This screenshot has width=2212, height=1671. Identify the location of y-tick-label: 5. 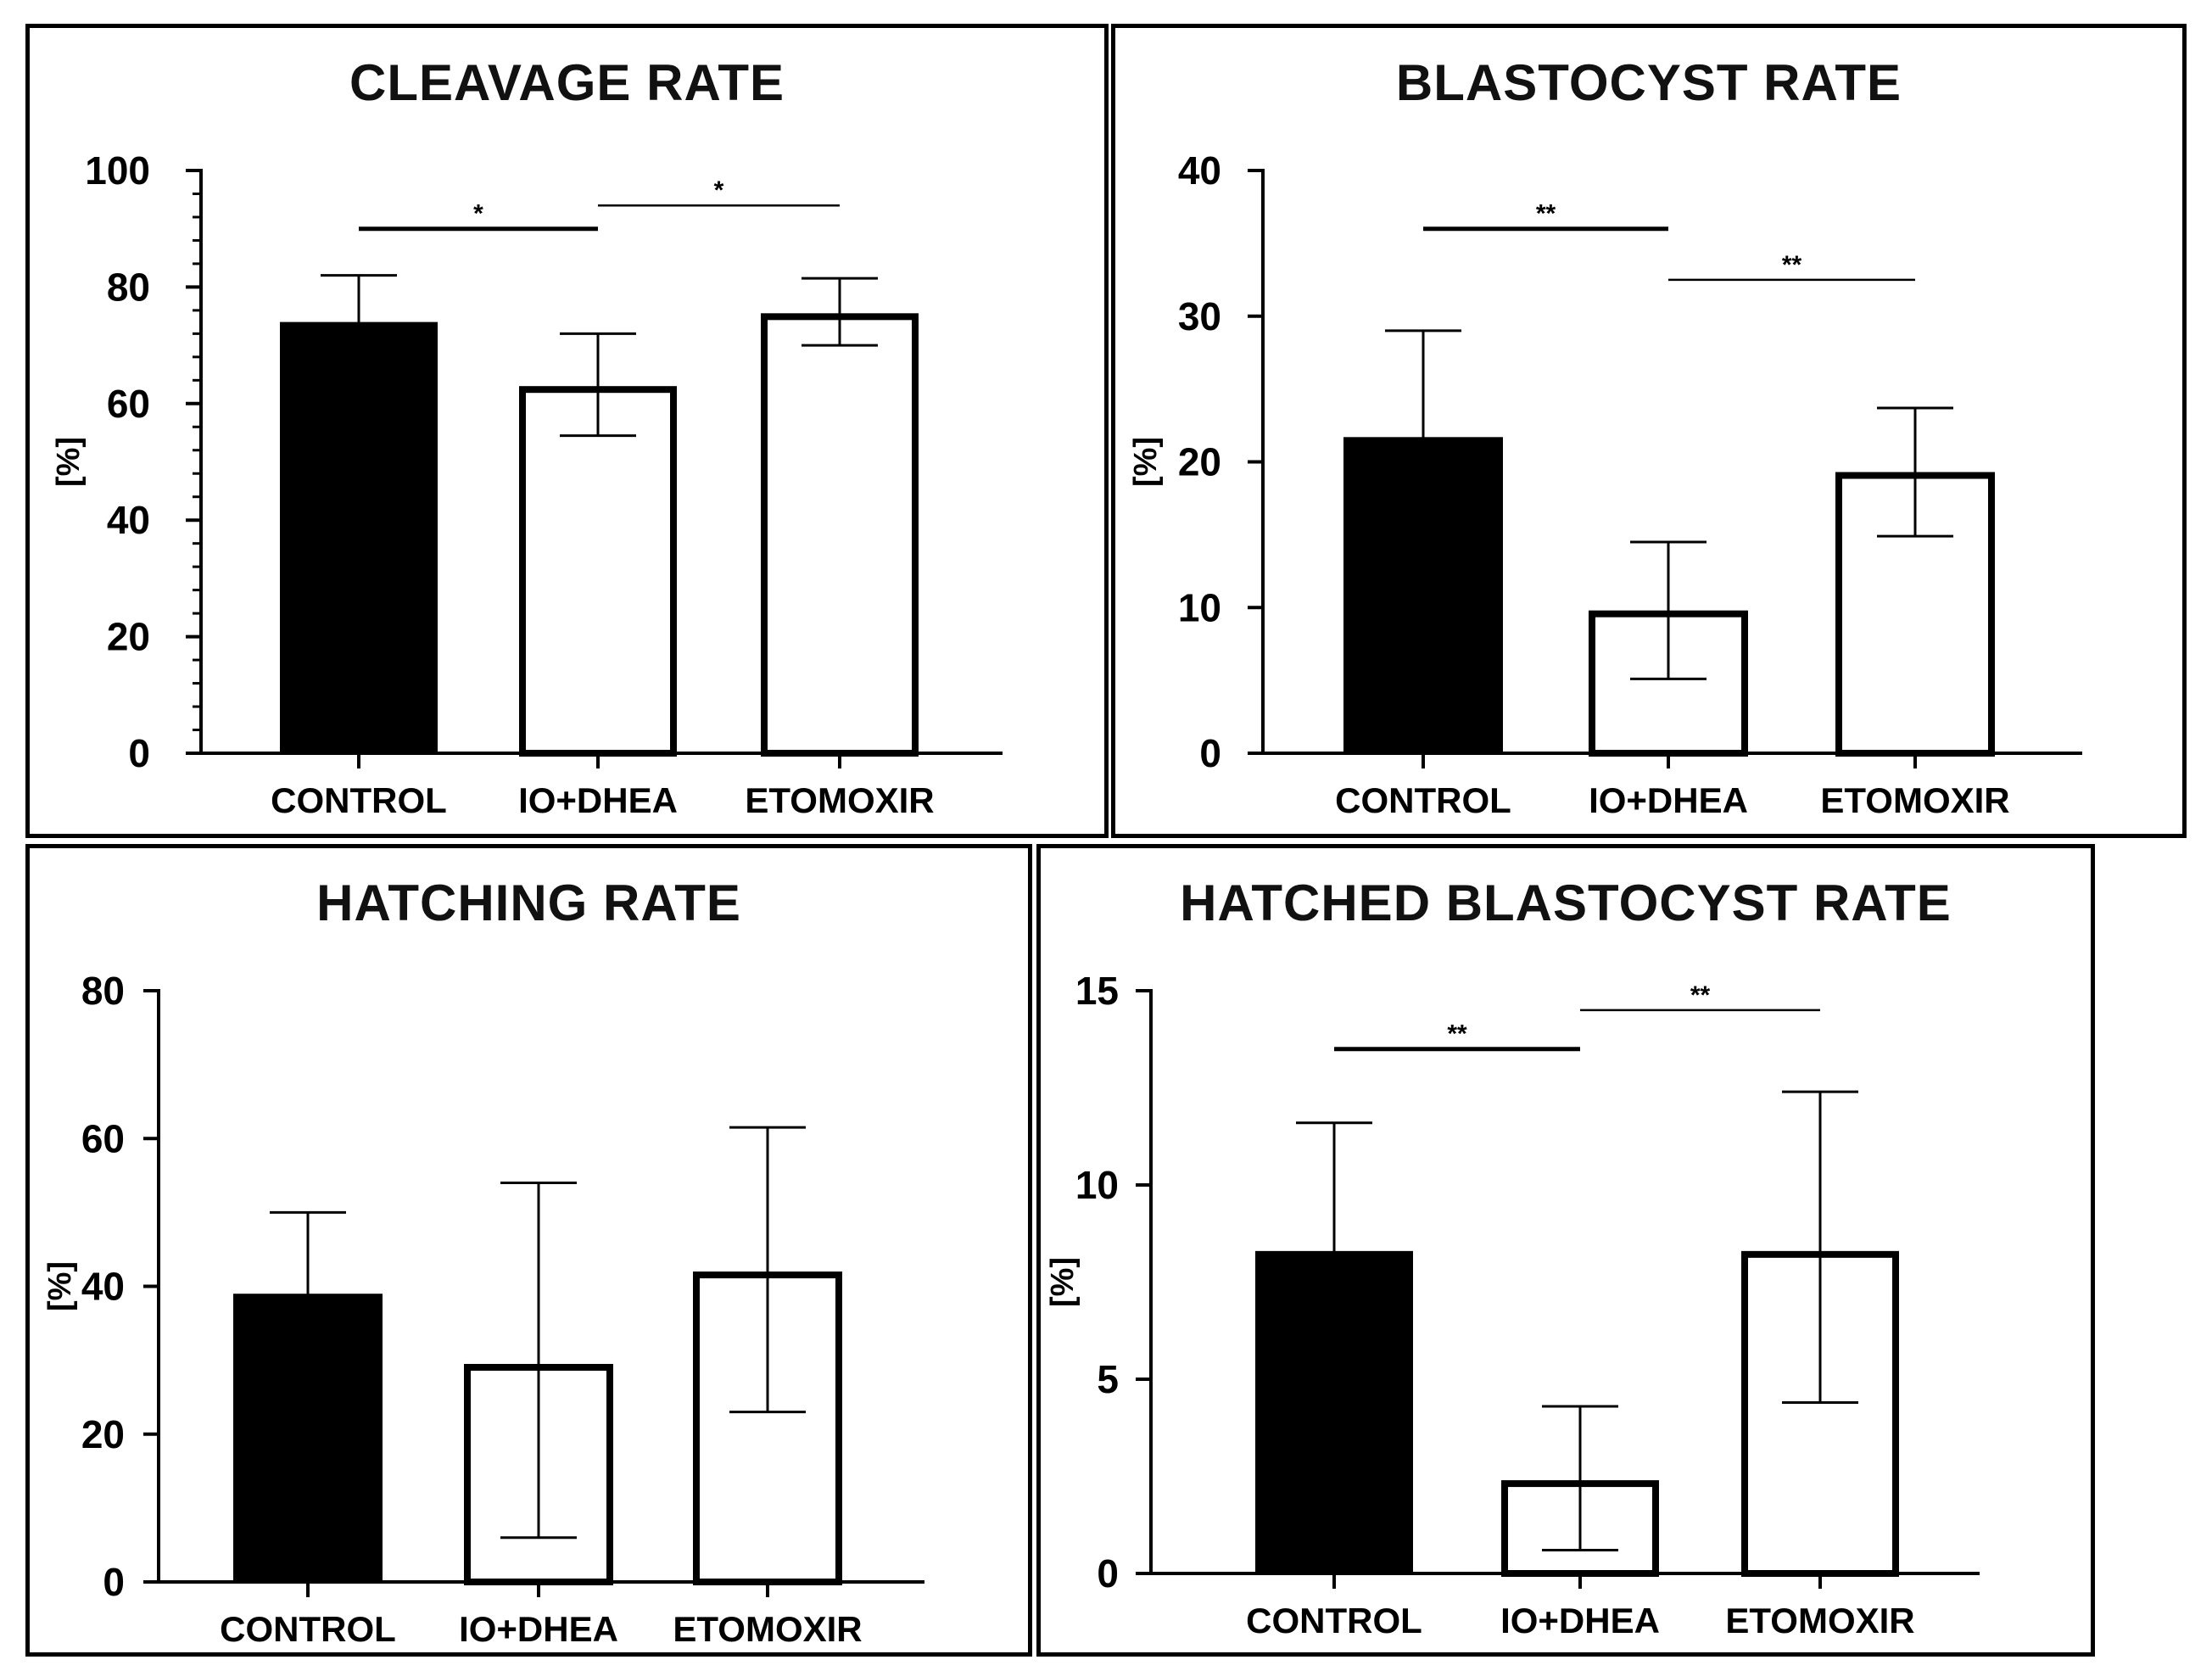
(1108, 1379).